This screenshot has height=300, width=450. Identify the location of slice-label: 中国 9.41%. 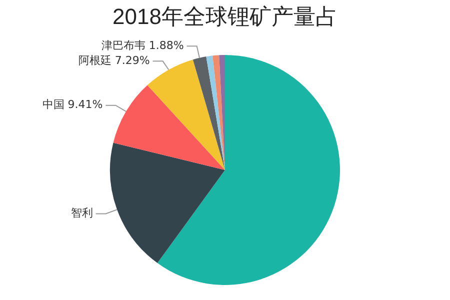
(72, 105).